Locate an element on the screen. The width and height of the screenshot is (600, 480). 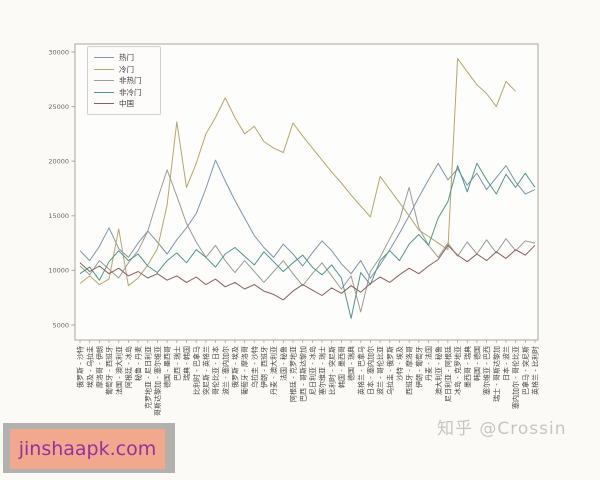
x-tick-label: 德国 - 瑞典 is located at coordinates (351, 363).